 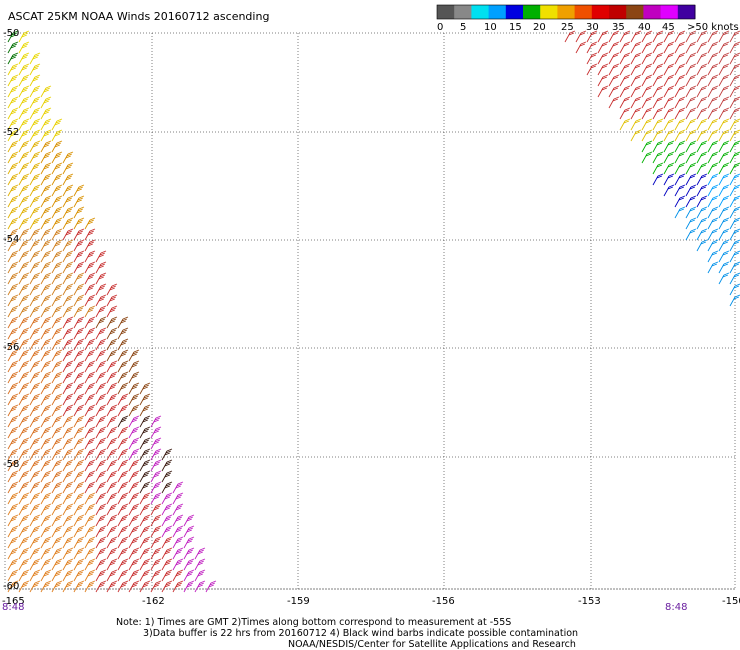 What do you see at coordinates (618, 27) in the screenshot?
I see `legend-tick-label: 35` at bounding box center [618, 27].